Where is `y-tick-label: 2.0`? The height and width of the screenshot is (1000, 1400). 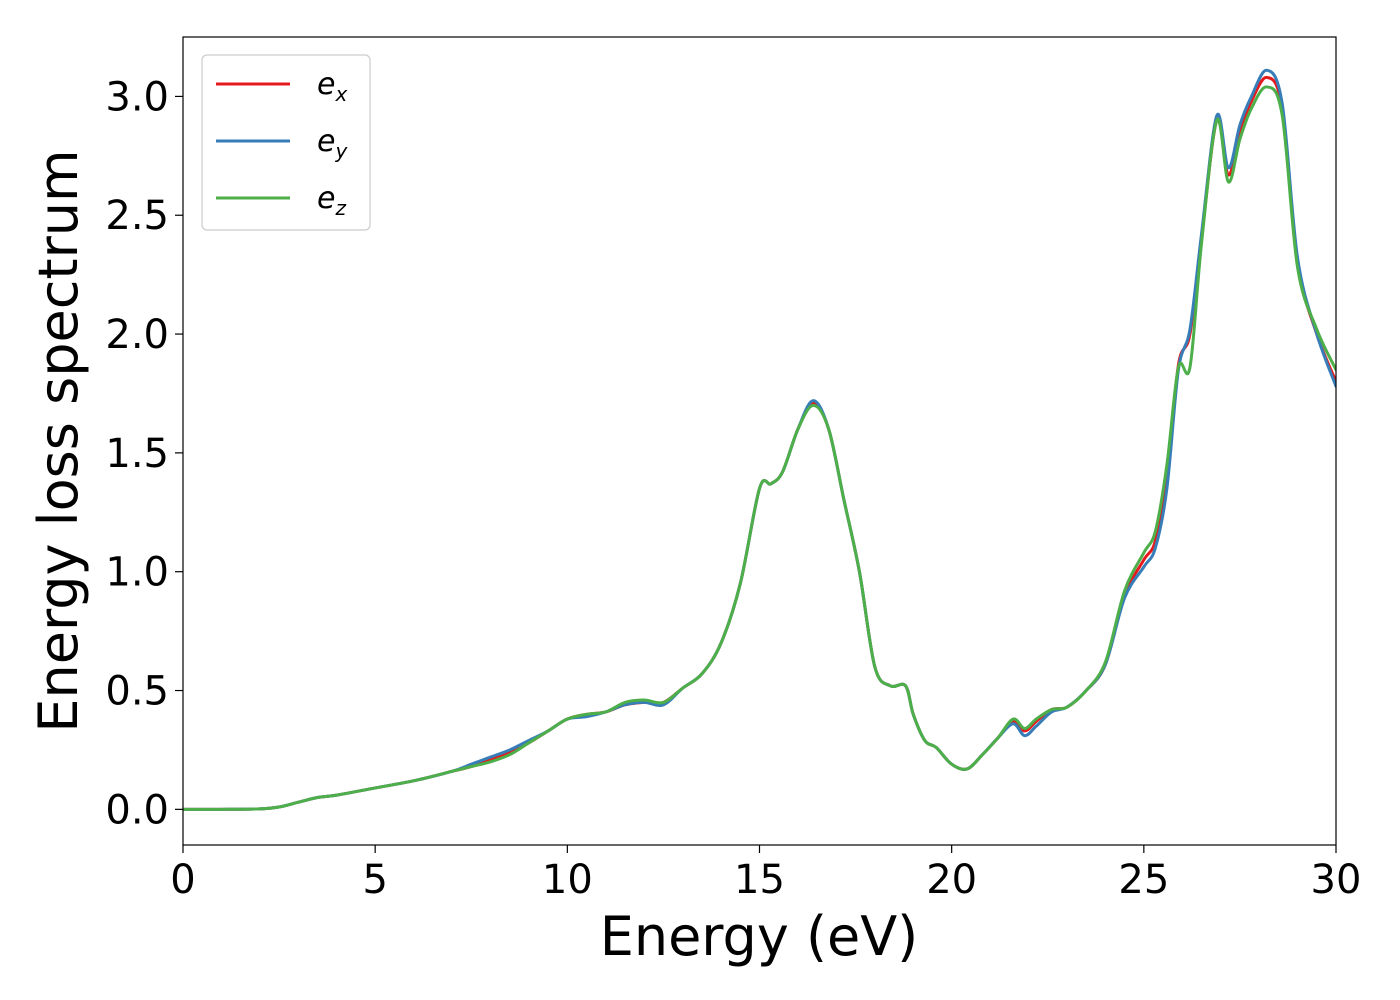
y-tick-label: 2.0 is located at coordinates (137, 335).